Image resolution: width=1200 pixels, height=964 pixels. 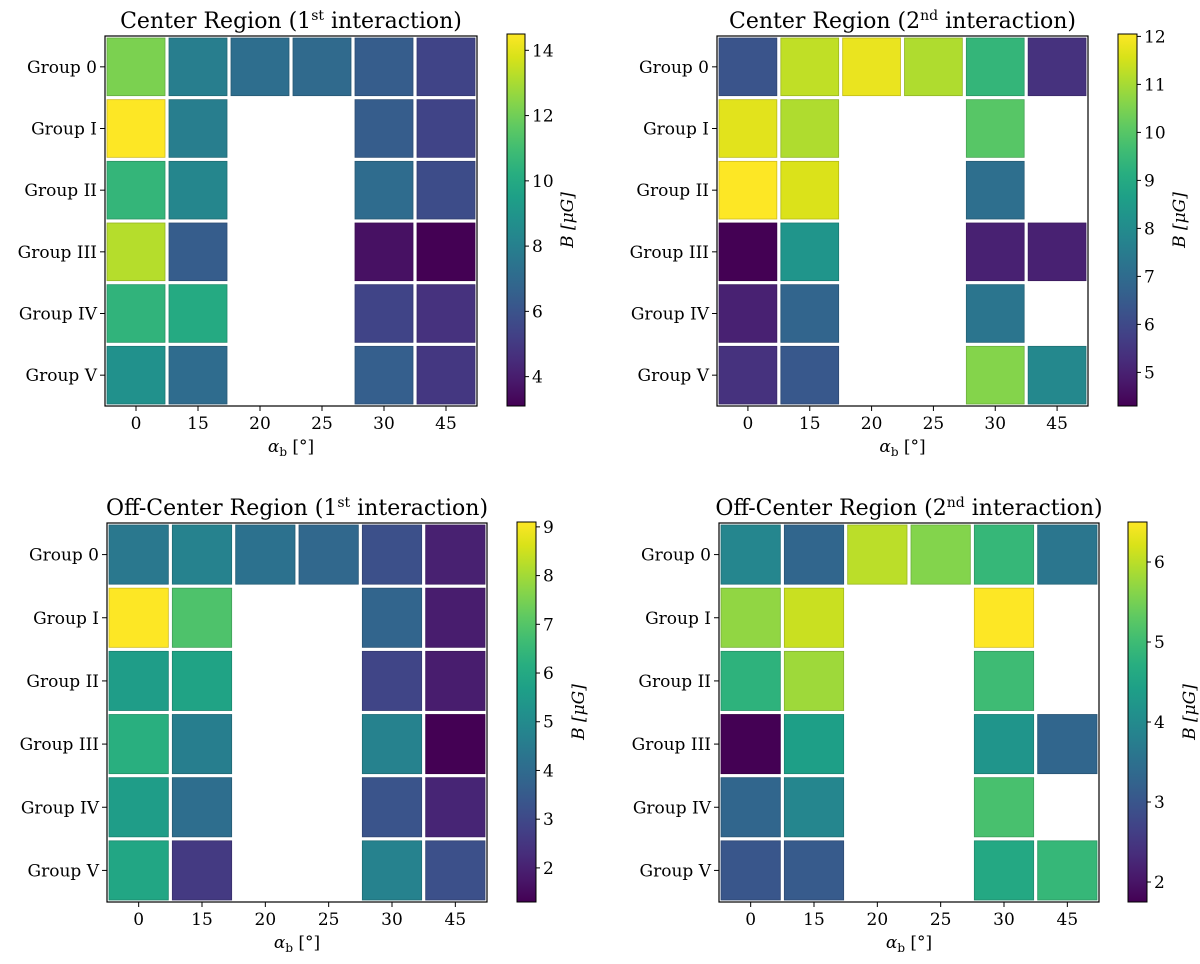 I want to click on title-superscript: st, so click(x=317, y=16).